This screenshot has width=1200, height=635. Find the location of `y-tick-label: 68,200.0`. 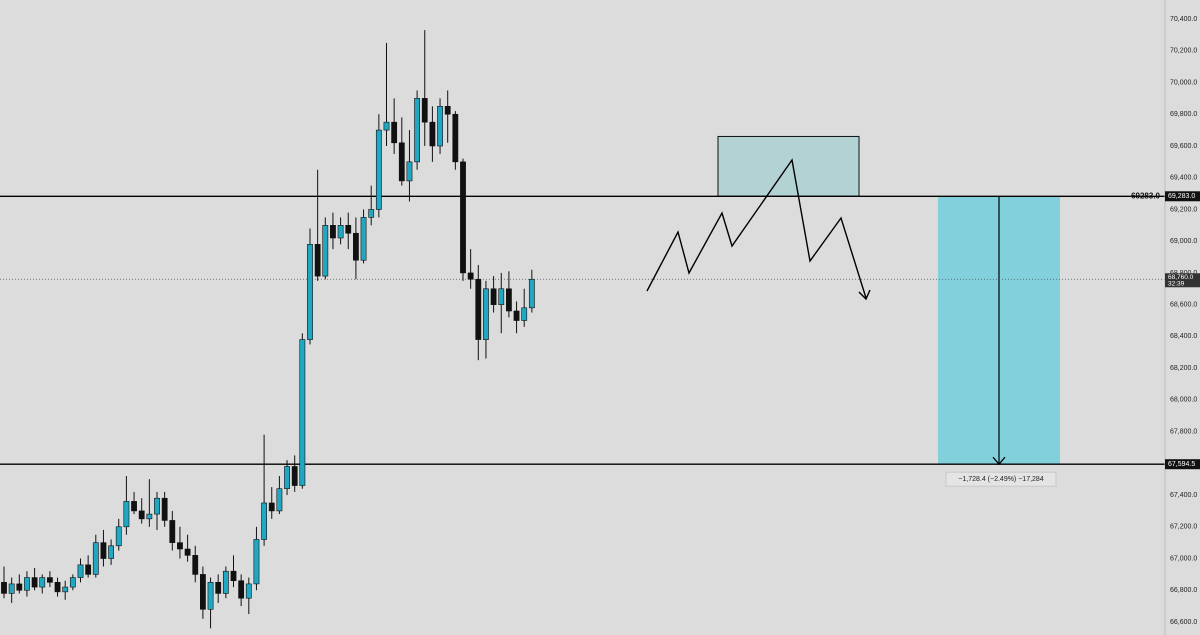

y-tick-label: 68,200.0 is located at coordinates (1183, 368).